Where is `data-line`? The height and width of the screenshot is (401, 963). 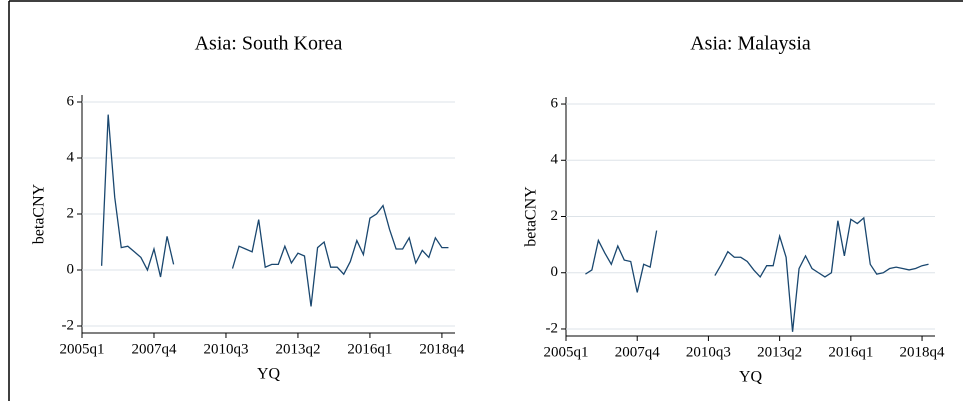 data-line is located at coordinates (757, 274).